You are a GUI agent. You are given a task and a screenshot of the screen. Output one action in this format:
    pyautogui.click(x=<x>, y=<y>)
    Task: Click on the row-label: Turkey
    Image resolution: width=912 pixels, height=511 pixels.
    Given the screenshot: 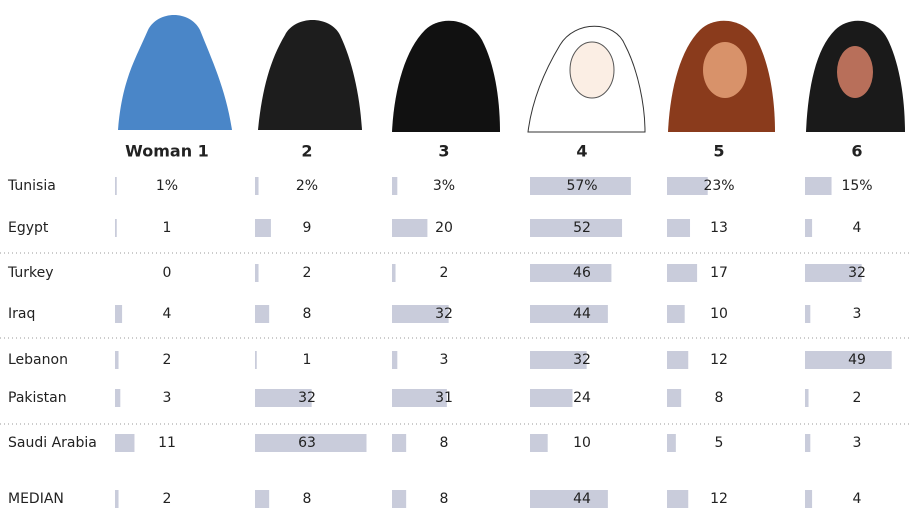 What is the action you would take?
    pyautogui.click(x=30, y=273)
    